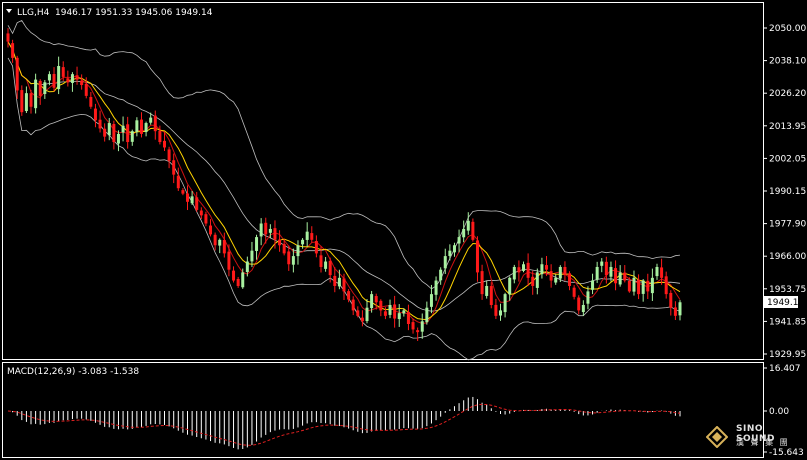 This screenshot has height=460, width=807. What do you see at coordinates (717, 437) in the screenshot?
I see `diamond-logo-icon` at bounding box center [717, 437].